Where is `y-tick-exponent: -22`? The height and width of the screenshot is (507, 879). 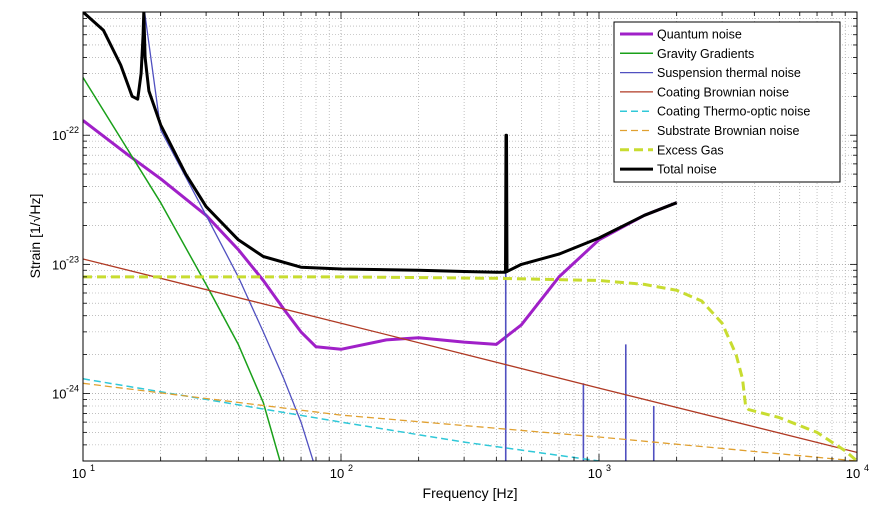 y-tick-exponent: -22 is located at coordinates (72, 130).